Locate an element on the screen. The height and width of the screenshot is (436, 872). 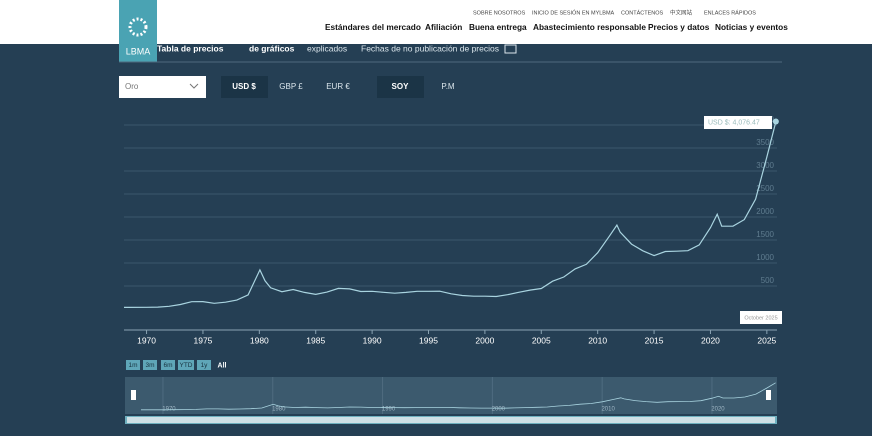
tooltip-box is located at coordinates (738, 122).